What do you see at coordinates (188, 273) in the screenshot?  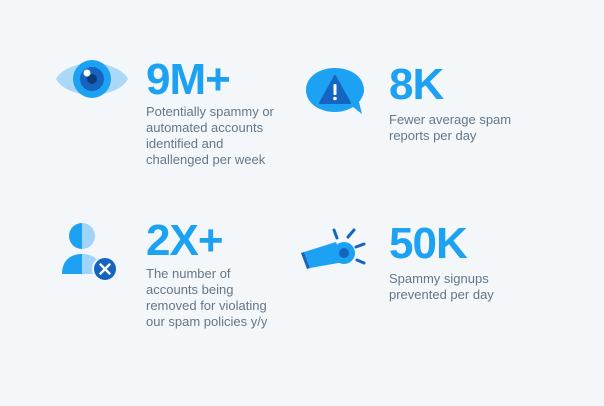 I see `description-line: The number of` at bounding box center [188, 273].